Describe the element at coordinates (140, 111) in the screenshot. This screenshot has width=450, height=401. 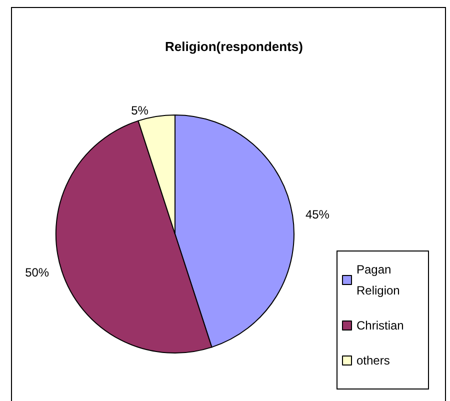
I see `data-label: 5%` at that location.